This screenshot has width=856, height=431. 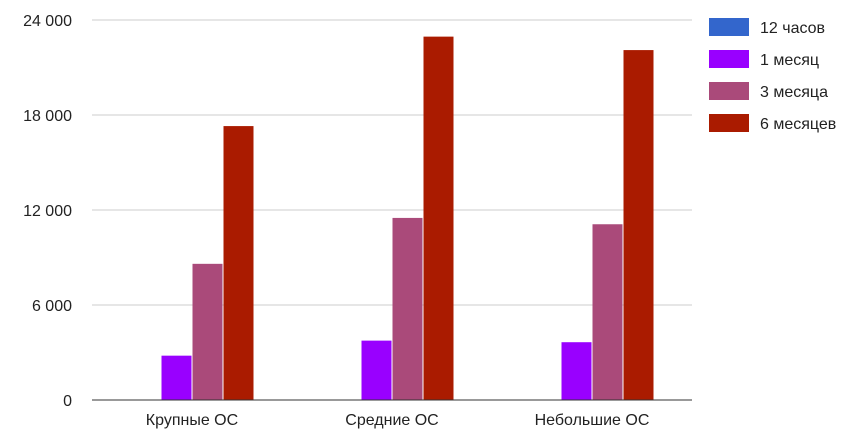 What do you see at coordinates (789, 60) in the screenshot?
I see `legend-label: 1 месяц` at bounding box center [789, 60].